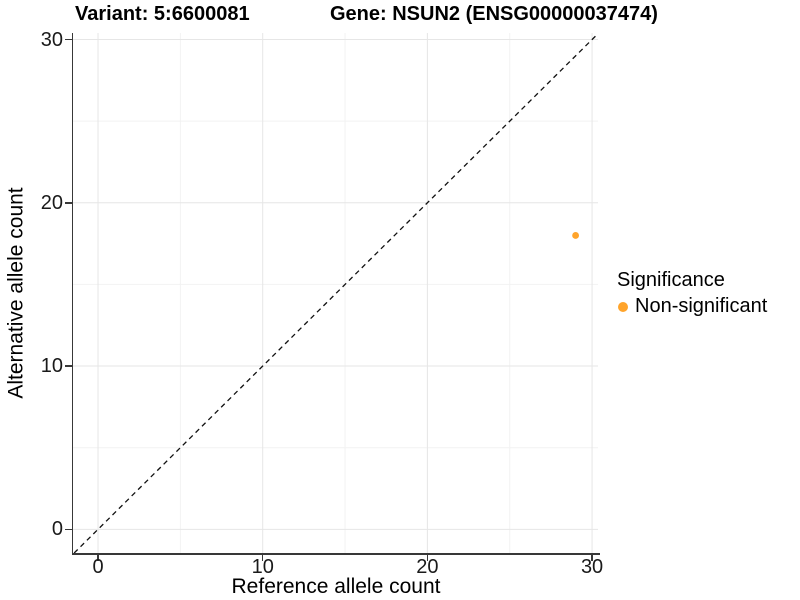 This screenshot has height=600, width=800. Describe the element at coordinates (335, 554) in the screenshot. I see `x-axis-line` at that location.